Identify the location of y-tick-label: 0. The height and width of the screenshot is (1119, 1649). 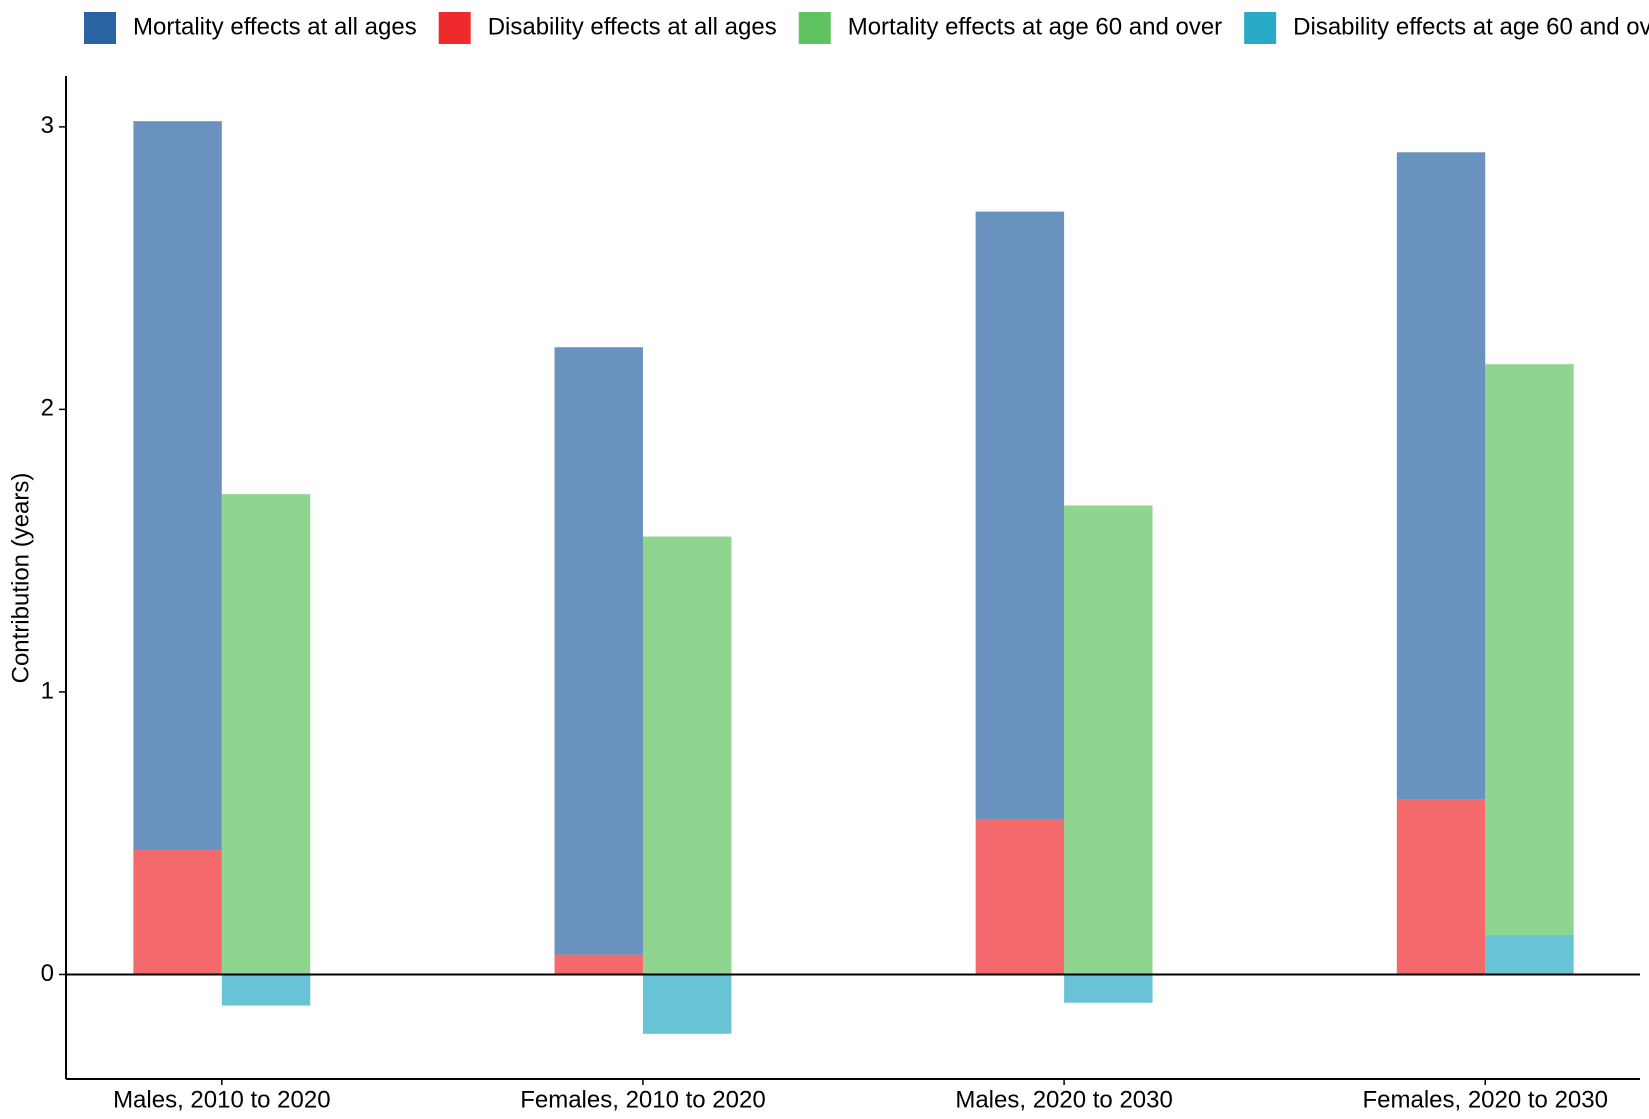
(47, 973).